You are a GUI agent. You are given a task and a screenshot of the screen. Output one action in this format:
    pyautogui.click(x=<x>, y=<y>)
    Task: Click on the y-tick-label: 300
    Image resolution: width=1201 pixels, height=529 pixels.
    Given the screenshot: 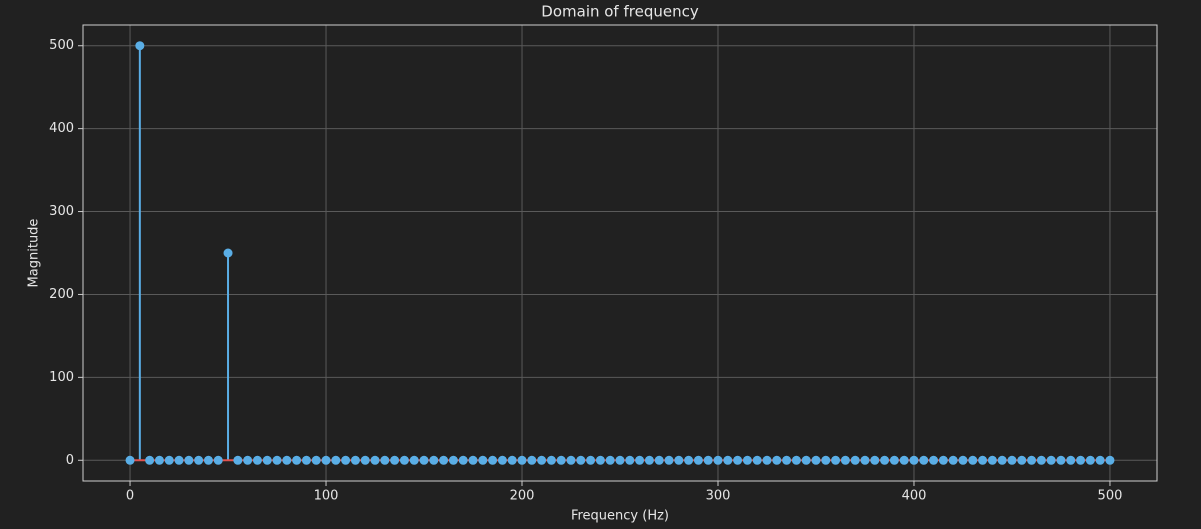 What is the action you would take?
    pyautogui.click(x=61, y=211)
    